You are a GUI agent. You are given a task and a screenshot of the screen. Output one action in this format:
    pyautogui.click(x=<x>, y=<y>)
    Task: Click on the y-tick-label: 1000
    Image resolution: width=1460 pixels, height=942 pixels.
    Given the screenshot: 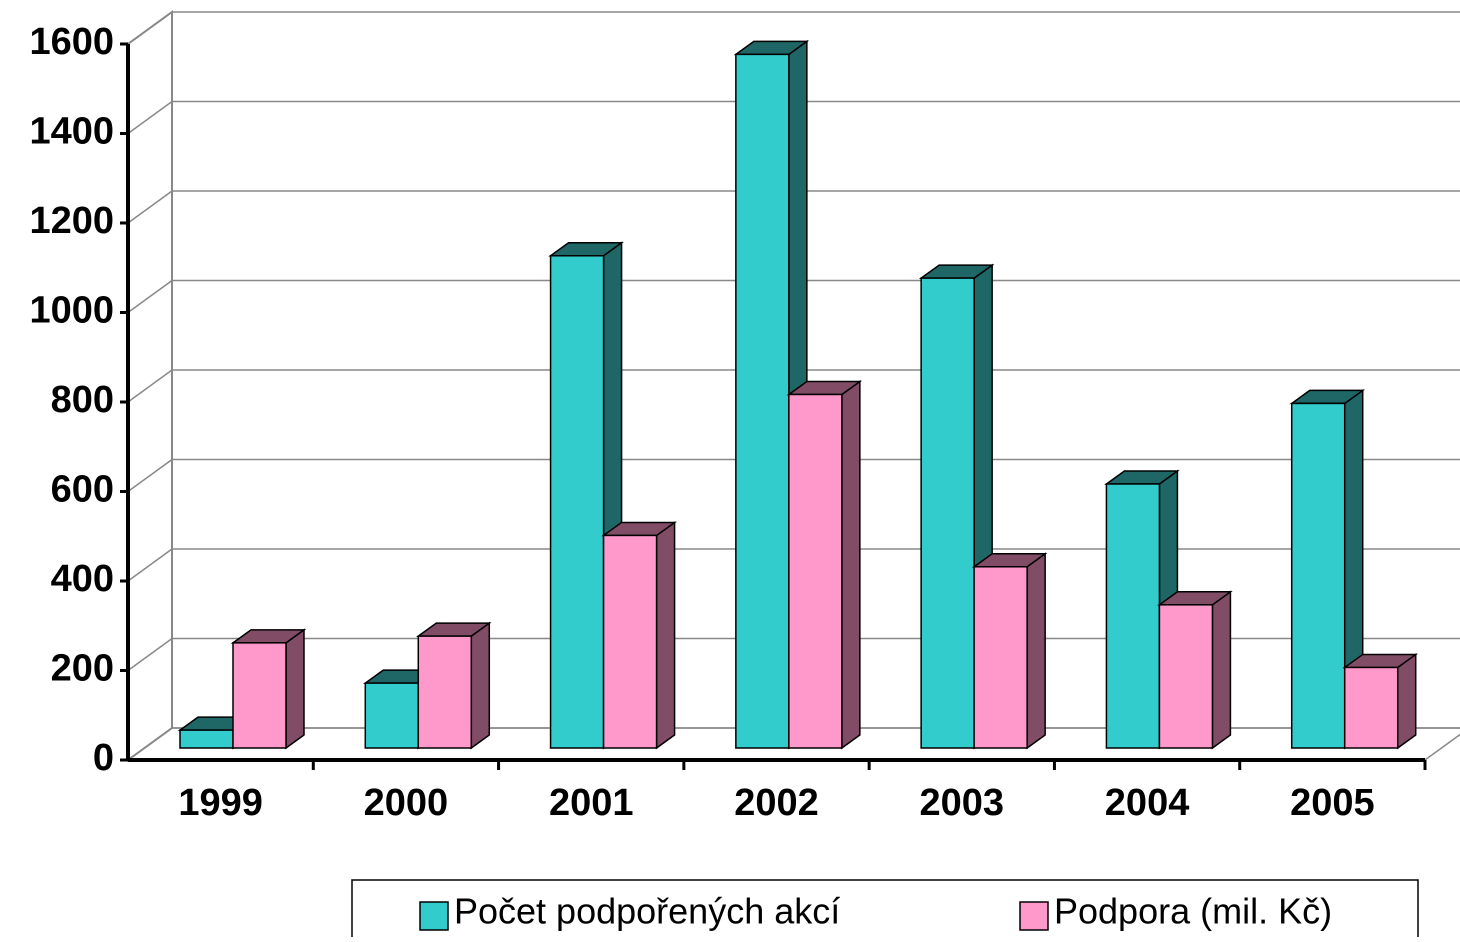 What is the action you would take?
    pyautogui.click(x=71, y=311)
    